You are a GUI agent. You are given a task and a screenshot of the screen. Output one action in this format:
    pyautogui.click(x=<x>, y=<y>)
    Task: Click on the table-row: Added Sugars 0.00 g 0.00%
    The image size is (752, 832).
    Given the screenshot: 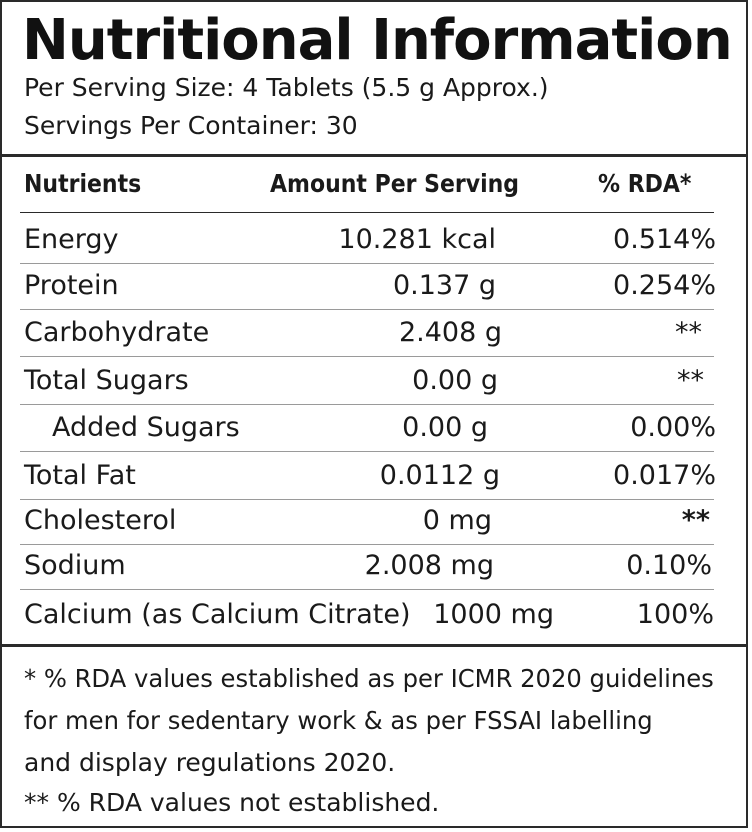 What is the action you would take?
    pyautogui.click(x=376, y=428)
    